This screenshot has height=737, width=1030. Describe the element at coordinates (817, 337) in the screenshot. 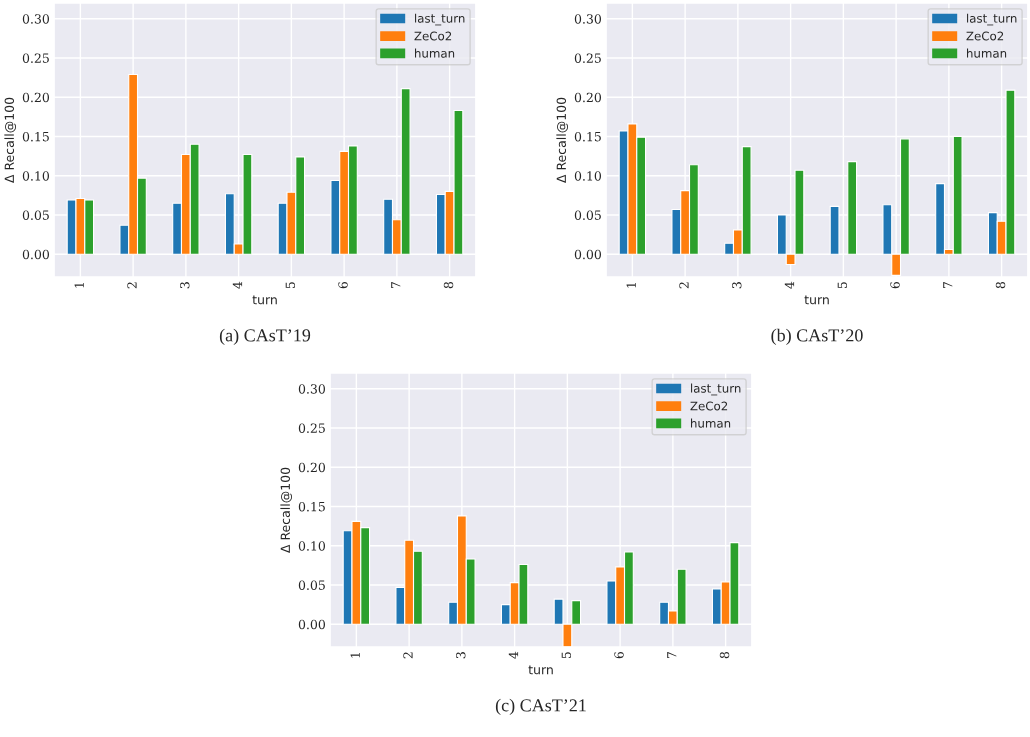

I see `text: (b) CAsT’20` at that location.